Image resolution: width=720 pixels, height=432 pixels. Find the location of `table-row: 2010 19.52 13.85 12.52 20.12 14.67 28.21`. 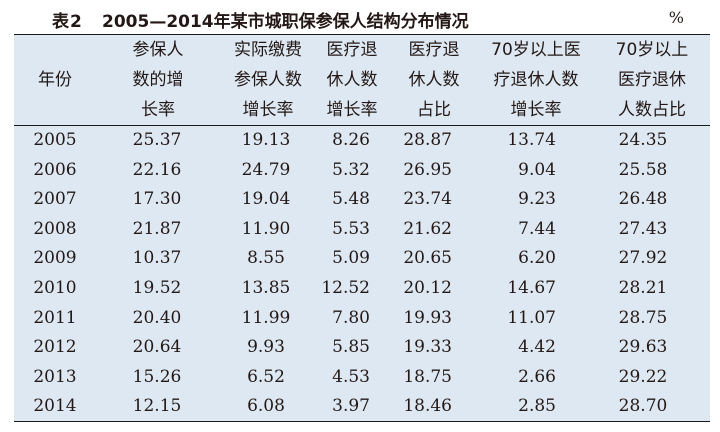

table-row: 2010 19.52 13.85 12.52 20.12 14.67 28.21 is located at coordinates (362, 289).